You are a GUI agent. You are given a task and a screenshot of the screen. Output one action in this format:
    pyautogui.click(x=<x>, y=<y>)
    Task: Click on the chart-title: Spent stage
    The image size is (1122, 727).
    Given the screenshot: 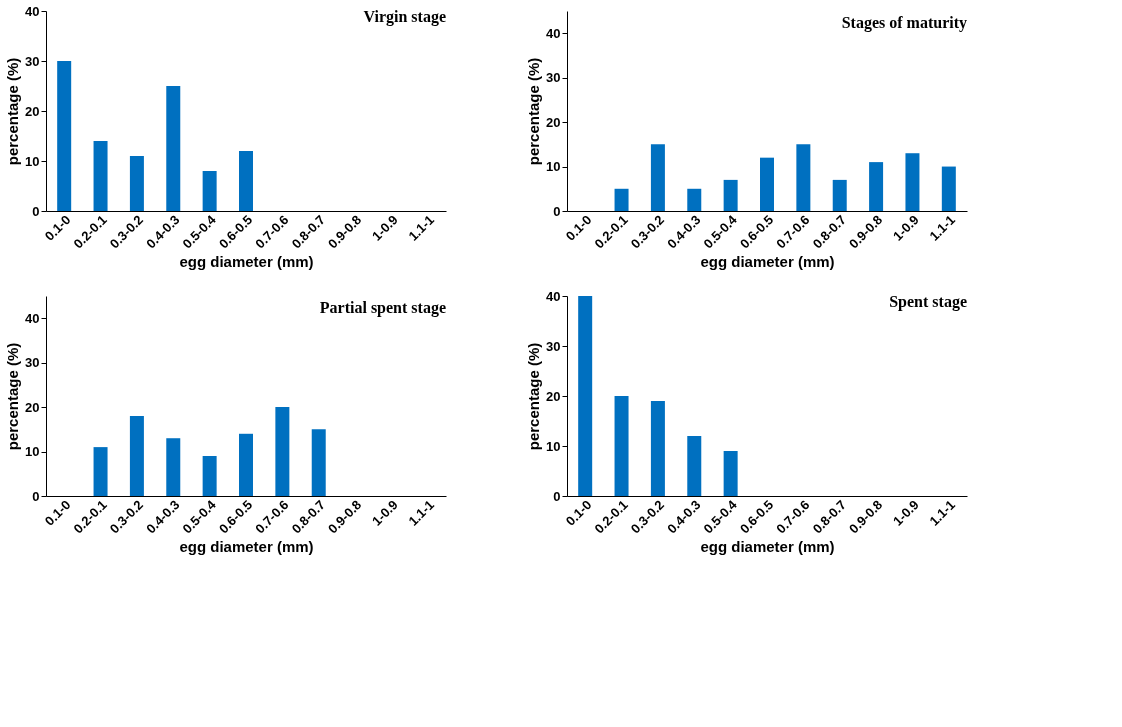 What is the action you would take?
    pyautogui.click(x=928, y=302)
    